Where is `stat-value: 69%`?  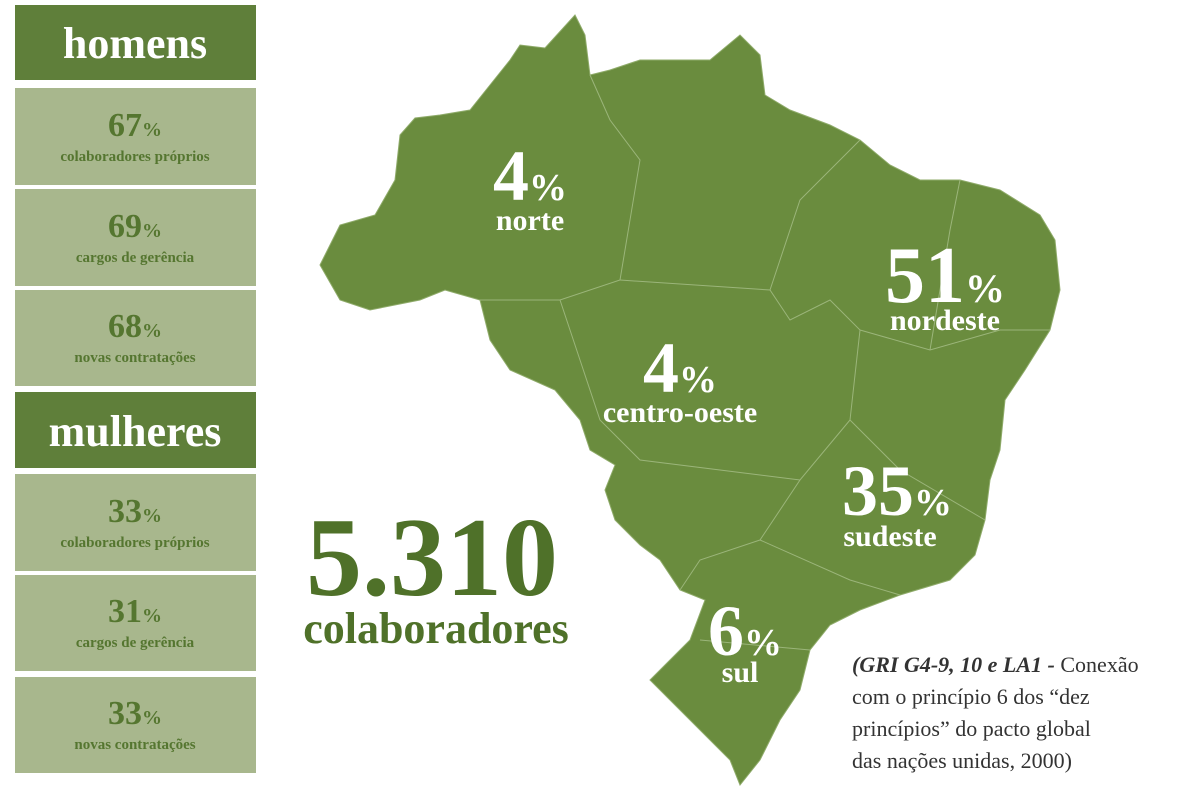
stat-value: 69% is located at coordinates (135, 226).